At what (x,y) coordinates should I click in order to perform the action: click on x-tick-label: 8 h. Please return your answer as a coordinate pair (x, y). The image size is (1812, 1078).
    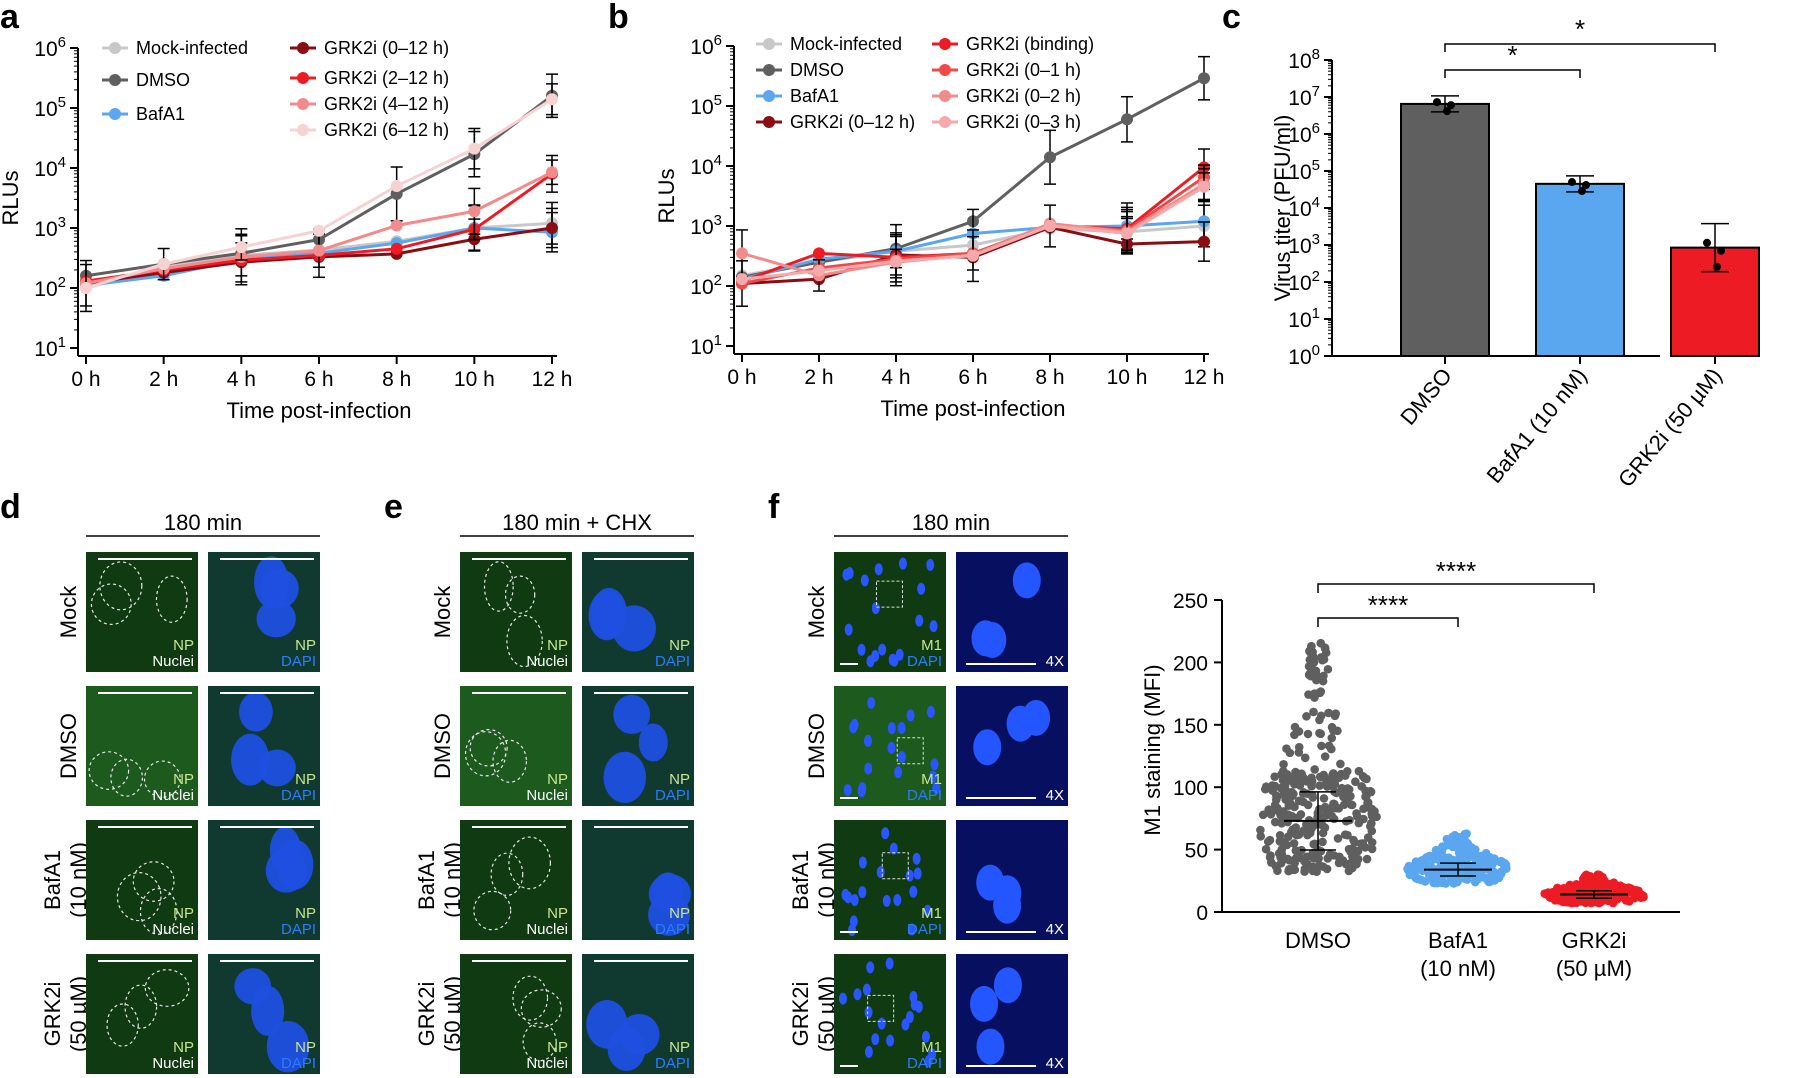
    Looking at the image, I should click on (1049, 377).